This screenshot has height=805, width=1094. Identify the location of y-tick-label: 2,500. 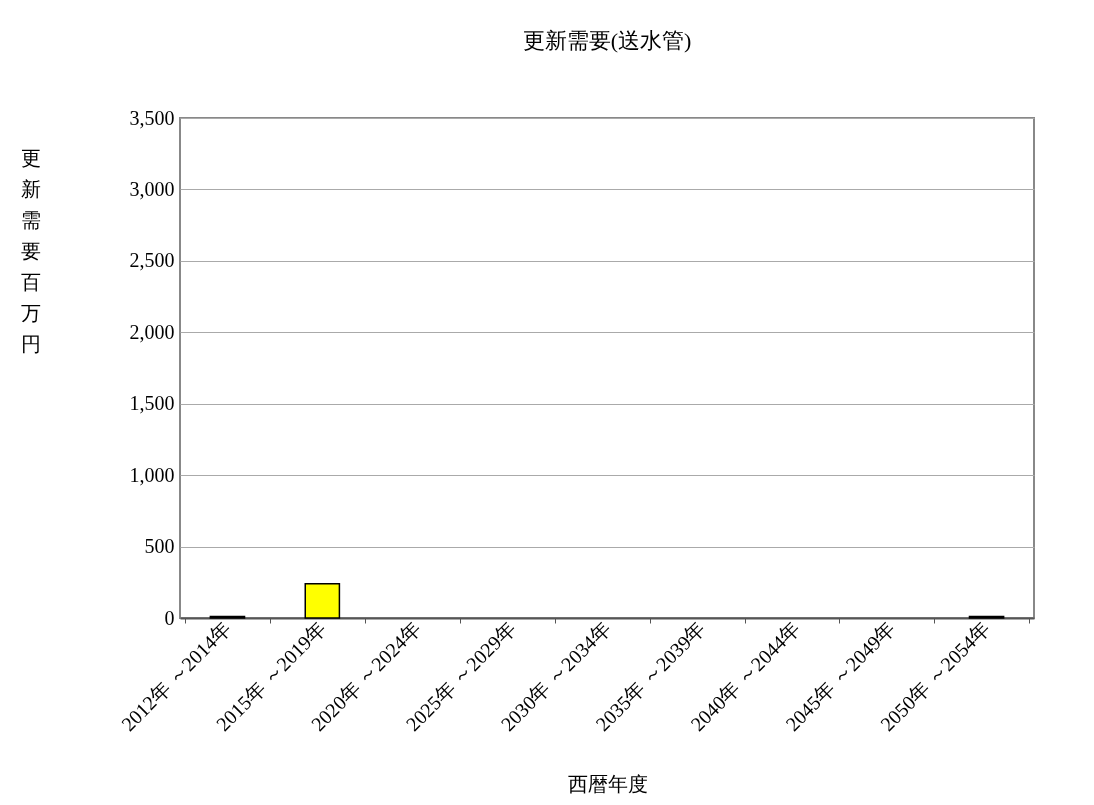
(152, 260).